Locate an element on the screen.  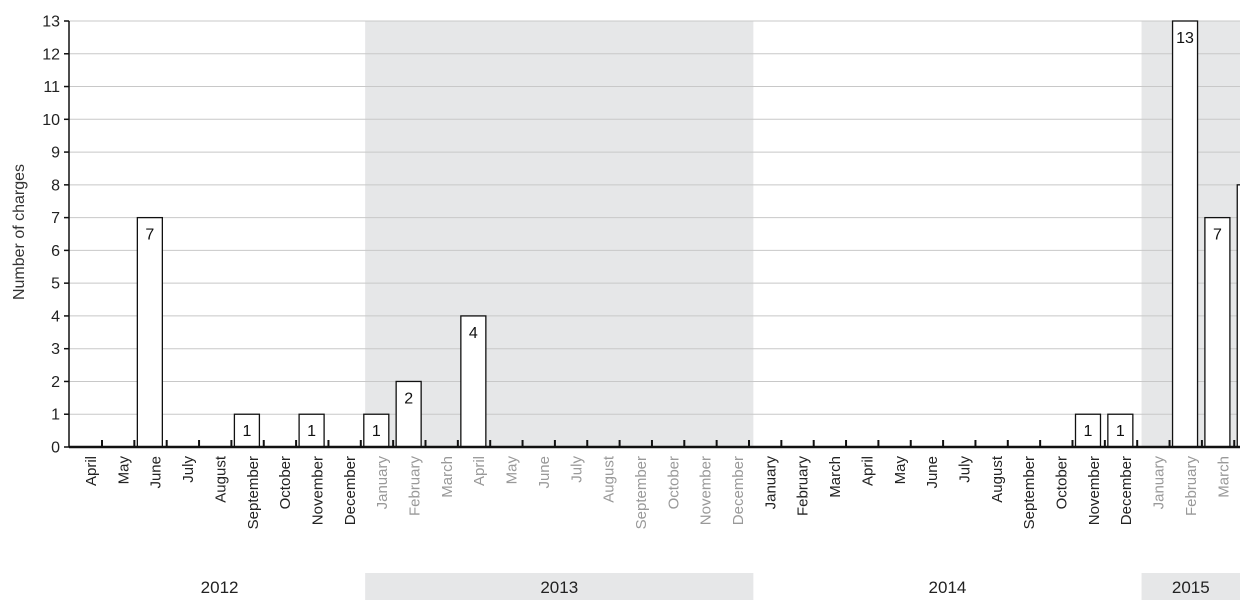
year-labels: 2012 2013 2014 2015 is located at coordinates (705, 587).